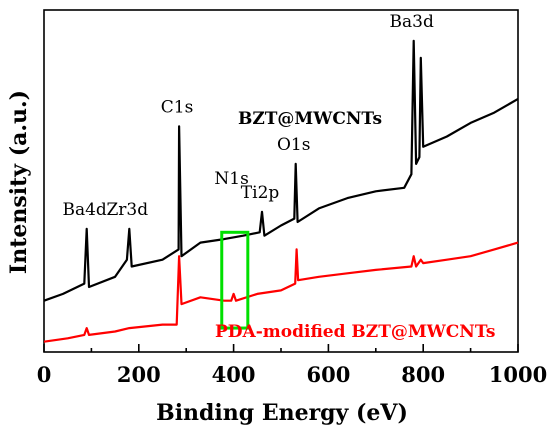  Describe the element at coordinates (234, 374) in the screenshot. I see `x-tick-label: 400` at that location.